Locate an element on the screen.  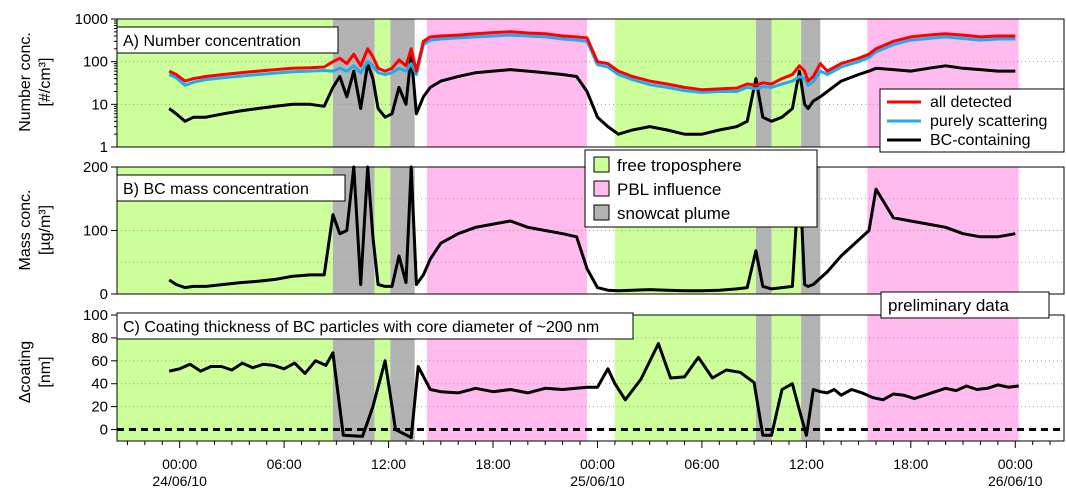
xtick-time-label-8: 00:00 is located at coordinates (1015, 464).